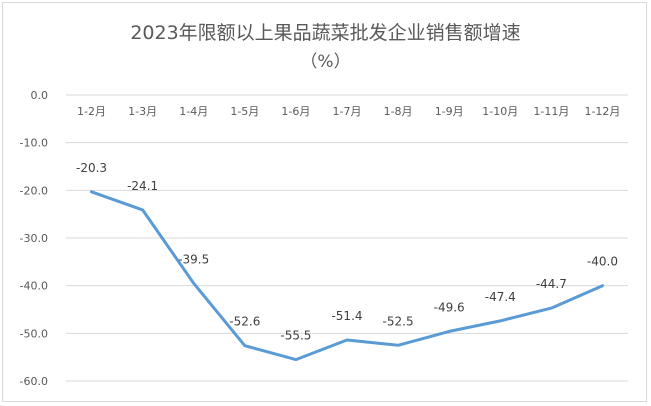  Describe the element at coordinates (40, 95) in the screenshot. I see `y-tick-label: 0.0` at that location.